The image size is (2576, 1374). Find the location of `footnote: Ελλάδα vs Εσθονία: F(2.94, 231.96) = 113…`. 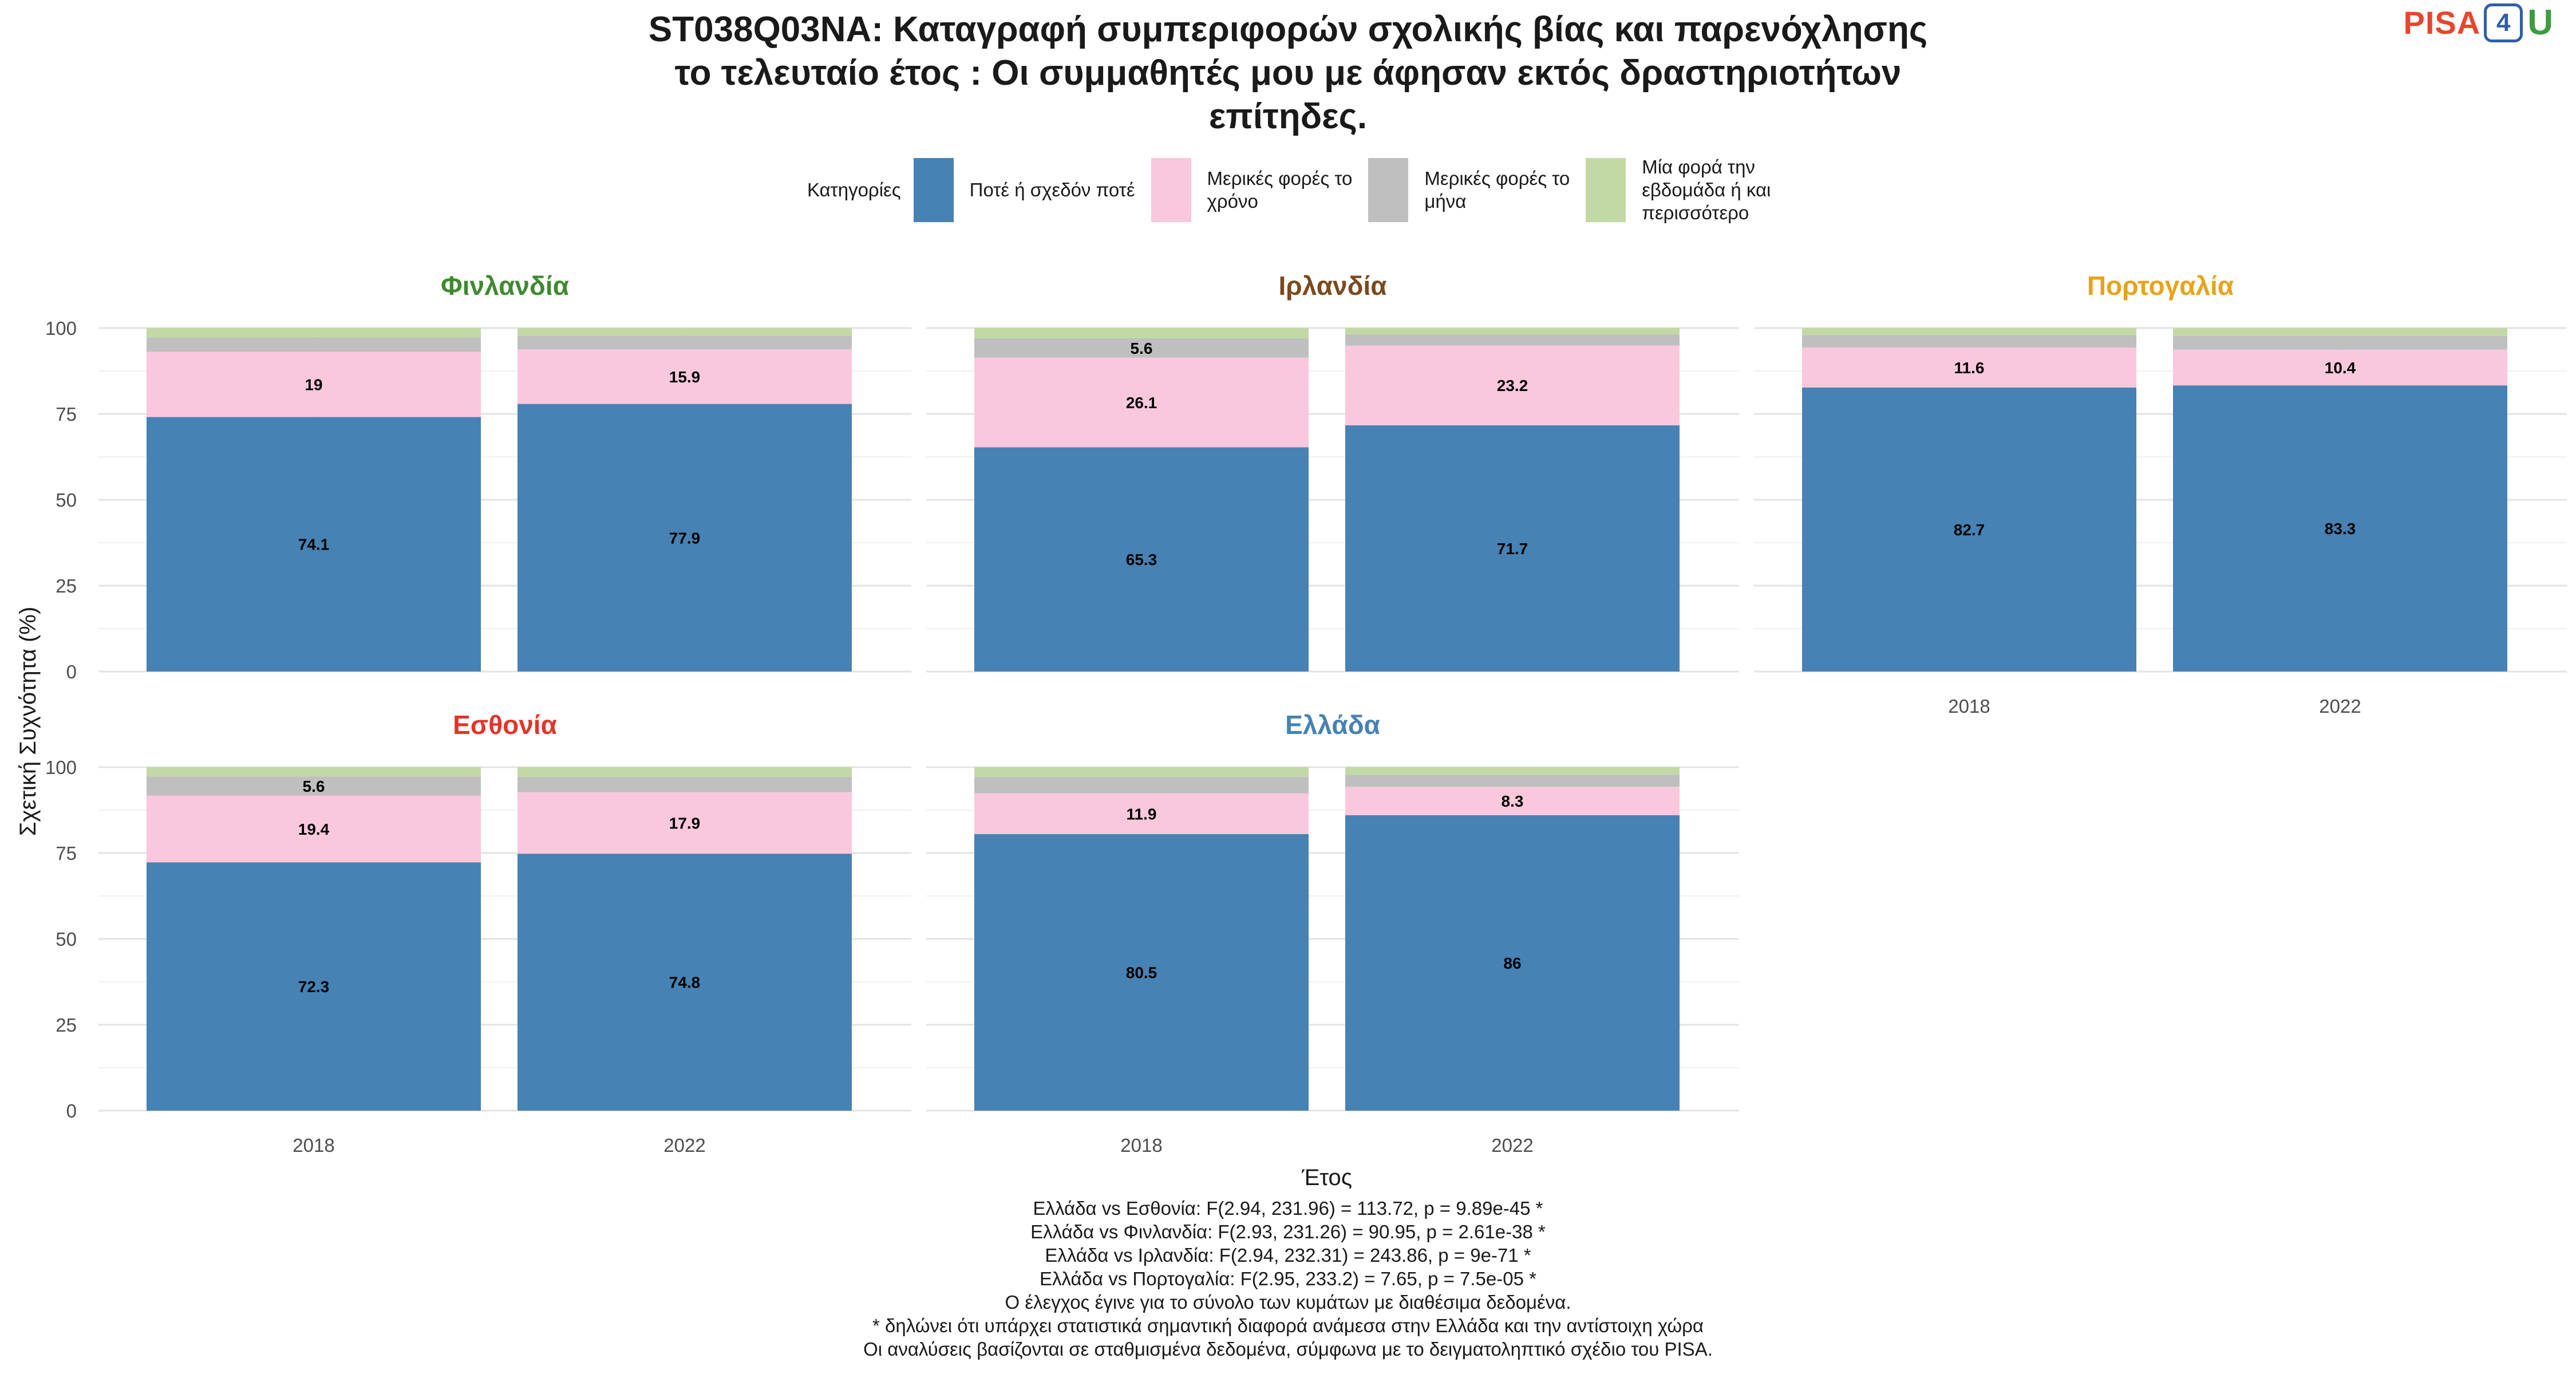

footnote: Ελλάδα vs Εσθονία: F(2.94, 231.96) = 113… is located at coordinates (1288, 1279).